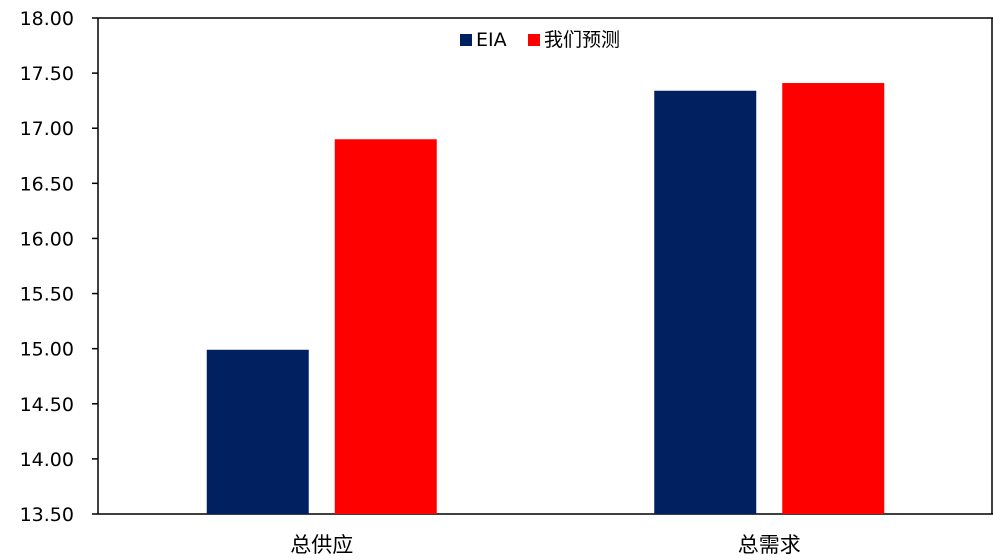  I want to click on y-tick-label: 17.00, so click(47, 129).